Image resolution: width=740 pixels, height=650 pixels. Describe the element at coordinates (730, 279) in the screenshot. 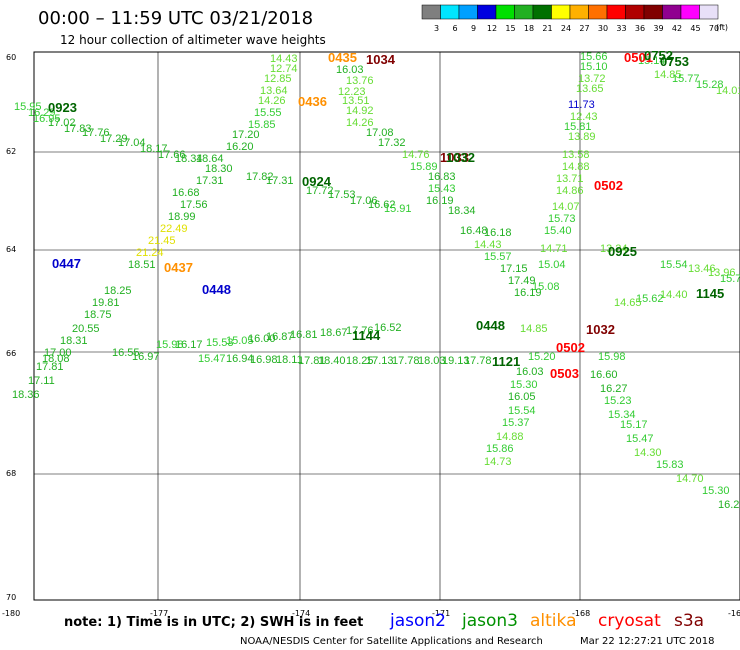

I see `wave-height-value: 15.74` at that location.